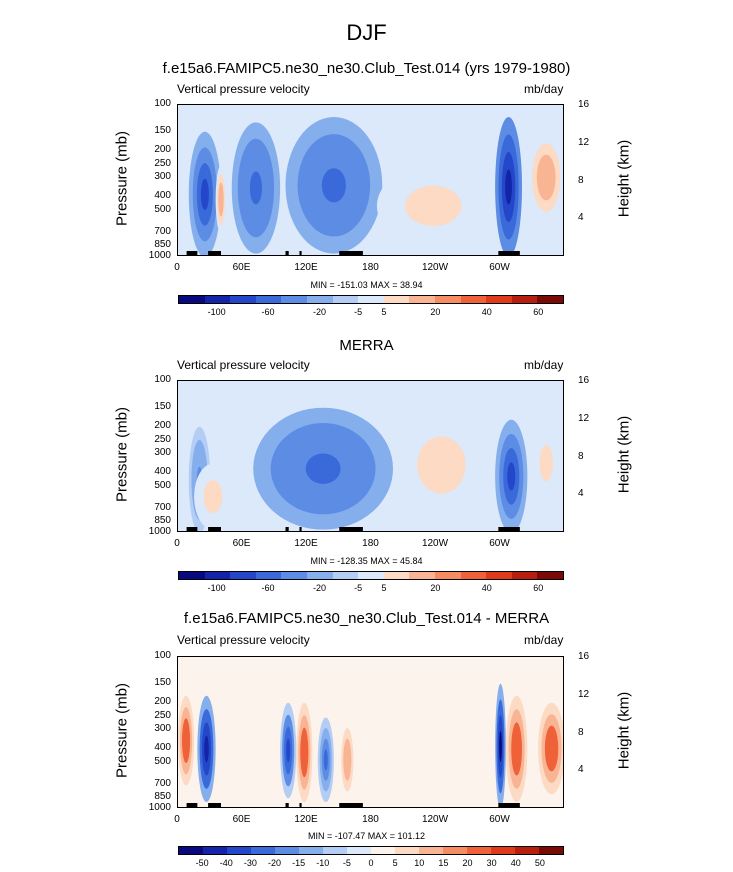 The height and width of the screenshot is (872, 733). Describe the element at coordinates (435, 543) in the screenshot. I see `longitude-tick-label: 120W` at that location.